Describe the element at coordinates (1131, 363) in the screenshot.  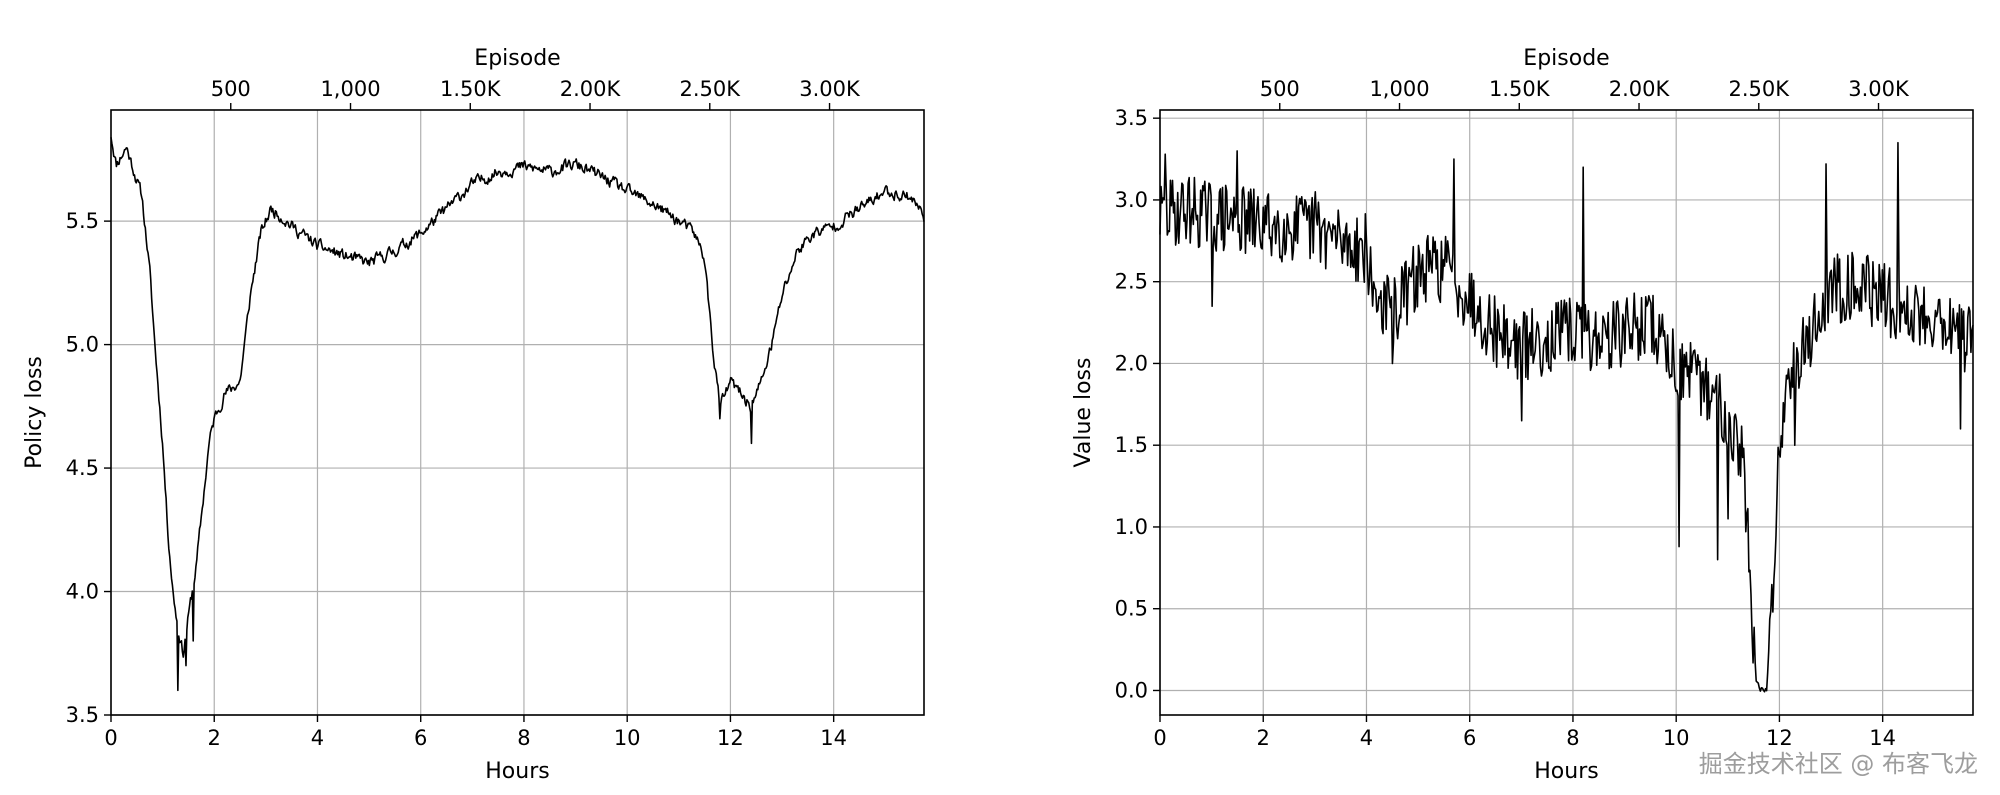
I see `y-tick-label: 2.0` at that location.